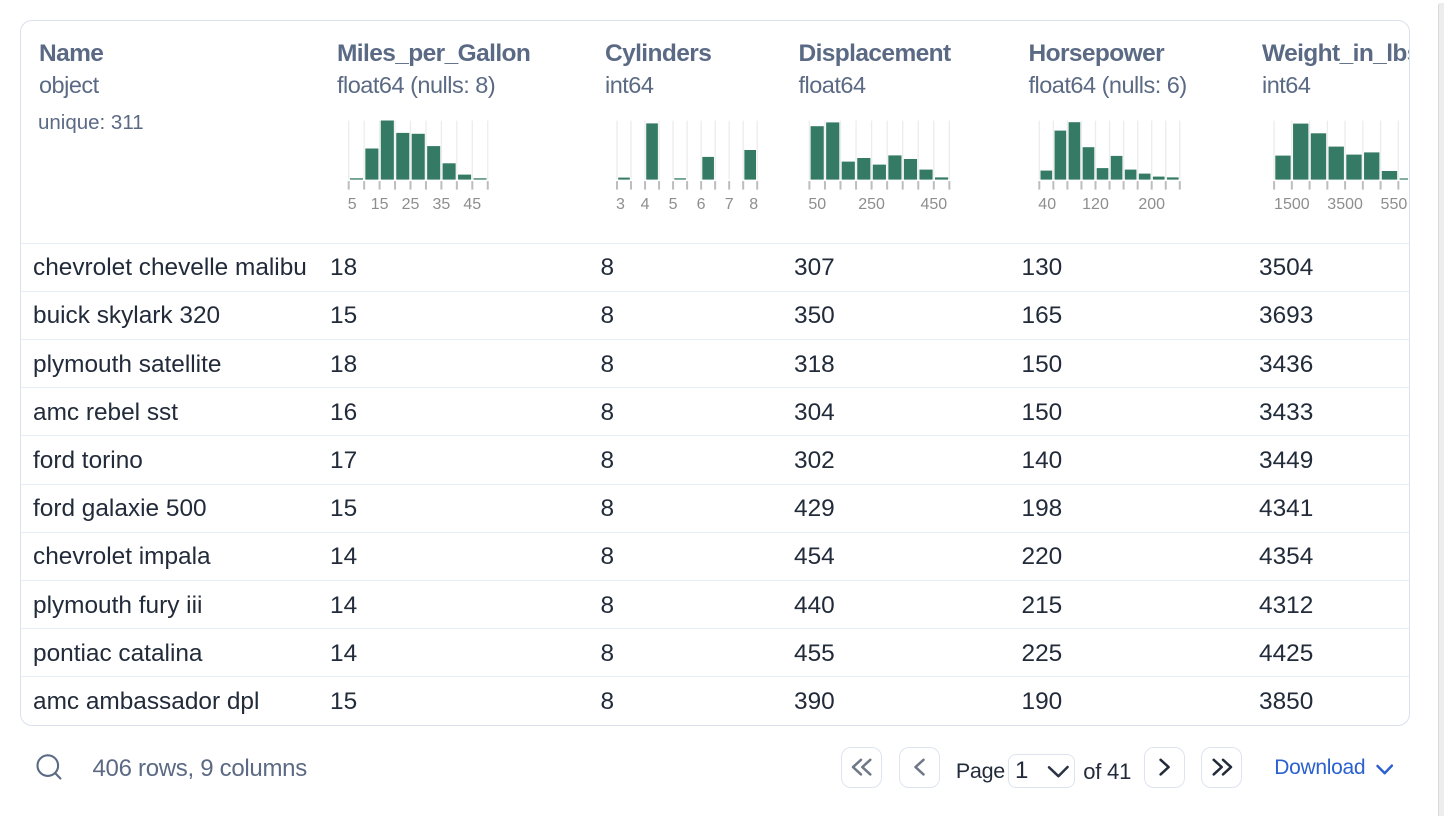 This screenshot has height=816, width=1444. I want to click on svg-text: 45, so click(473, 204).